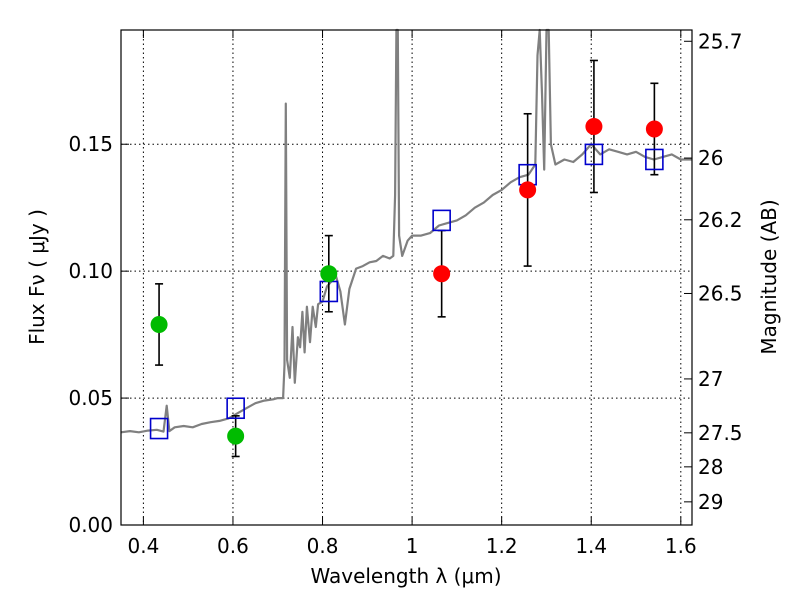  I want to click on mag-tick-label: 26.2, so click(720, 220).